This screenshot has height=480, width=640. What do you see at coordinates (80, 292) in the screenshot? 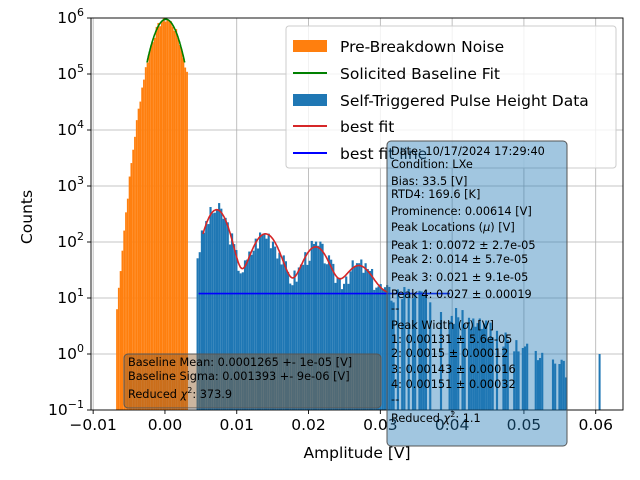
I see `y-tick-exponent-2: 1` at bounding box center [80, 292].